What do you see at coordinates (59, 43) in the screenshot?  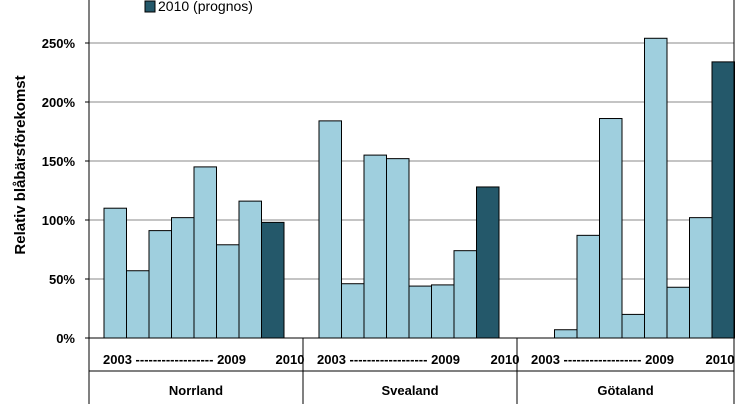 I see `y-tick-label: 250%` at bounding box center [59, 43].